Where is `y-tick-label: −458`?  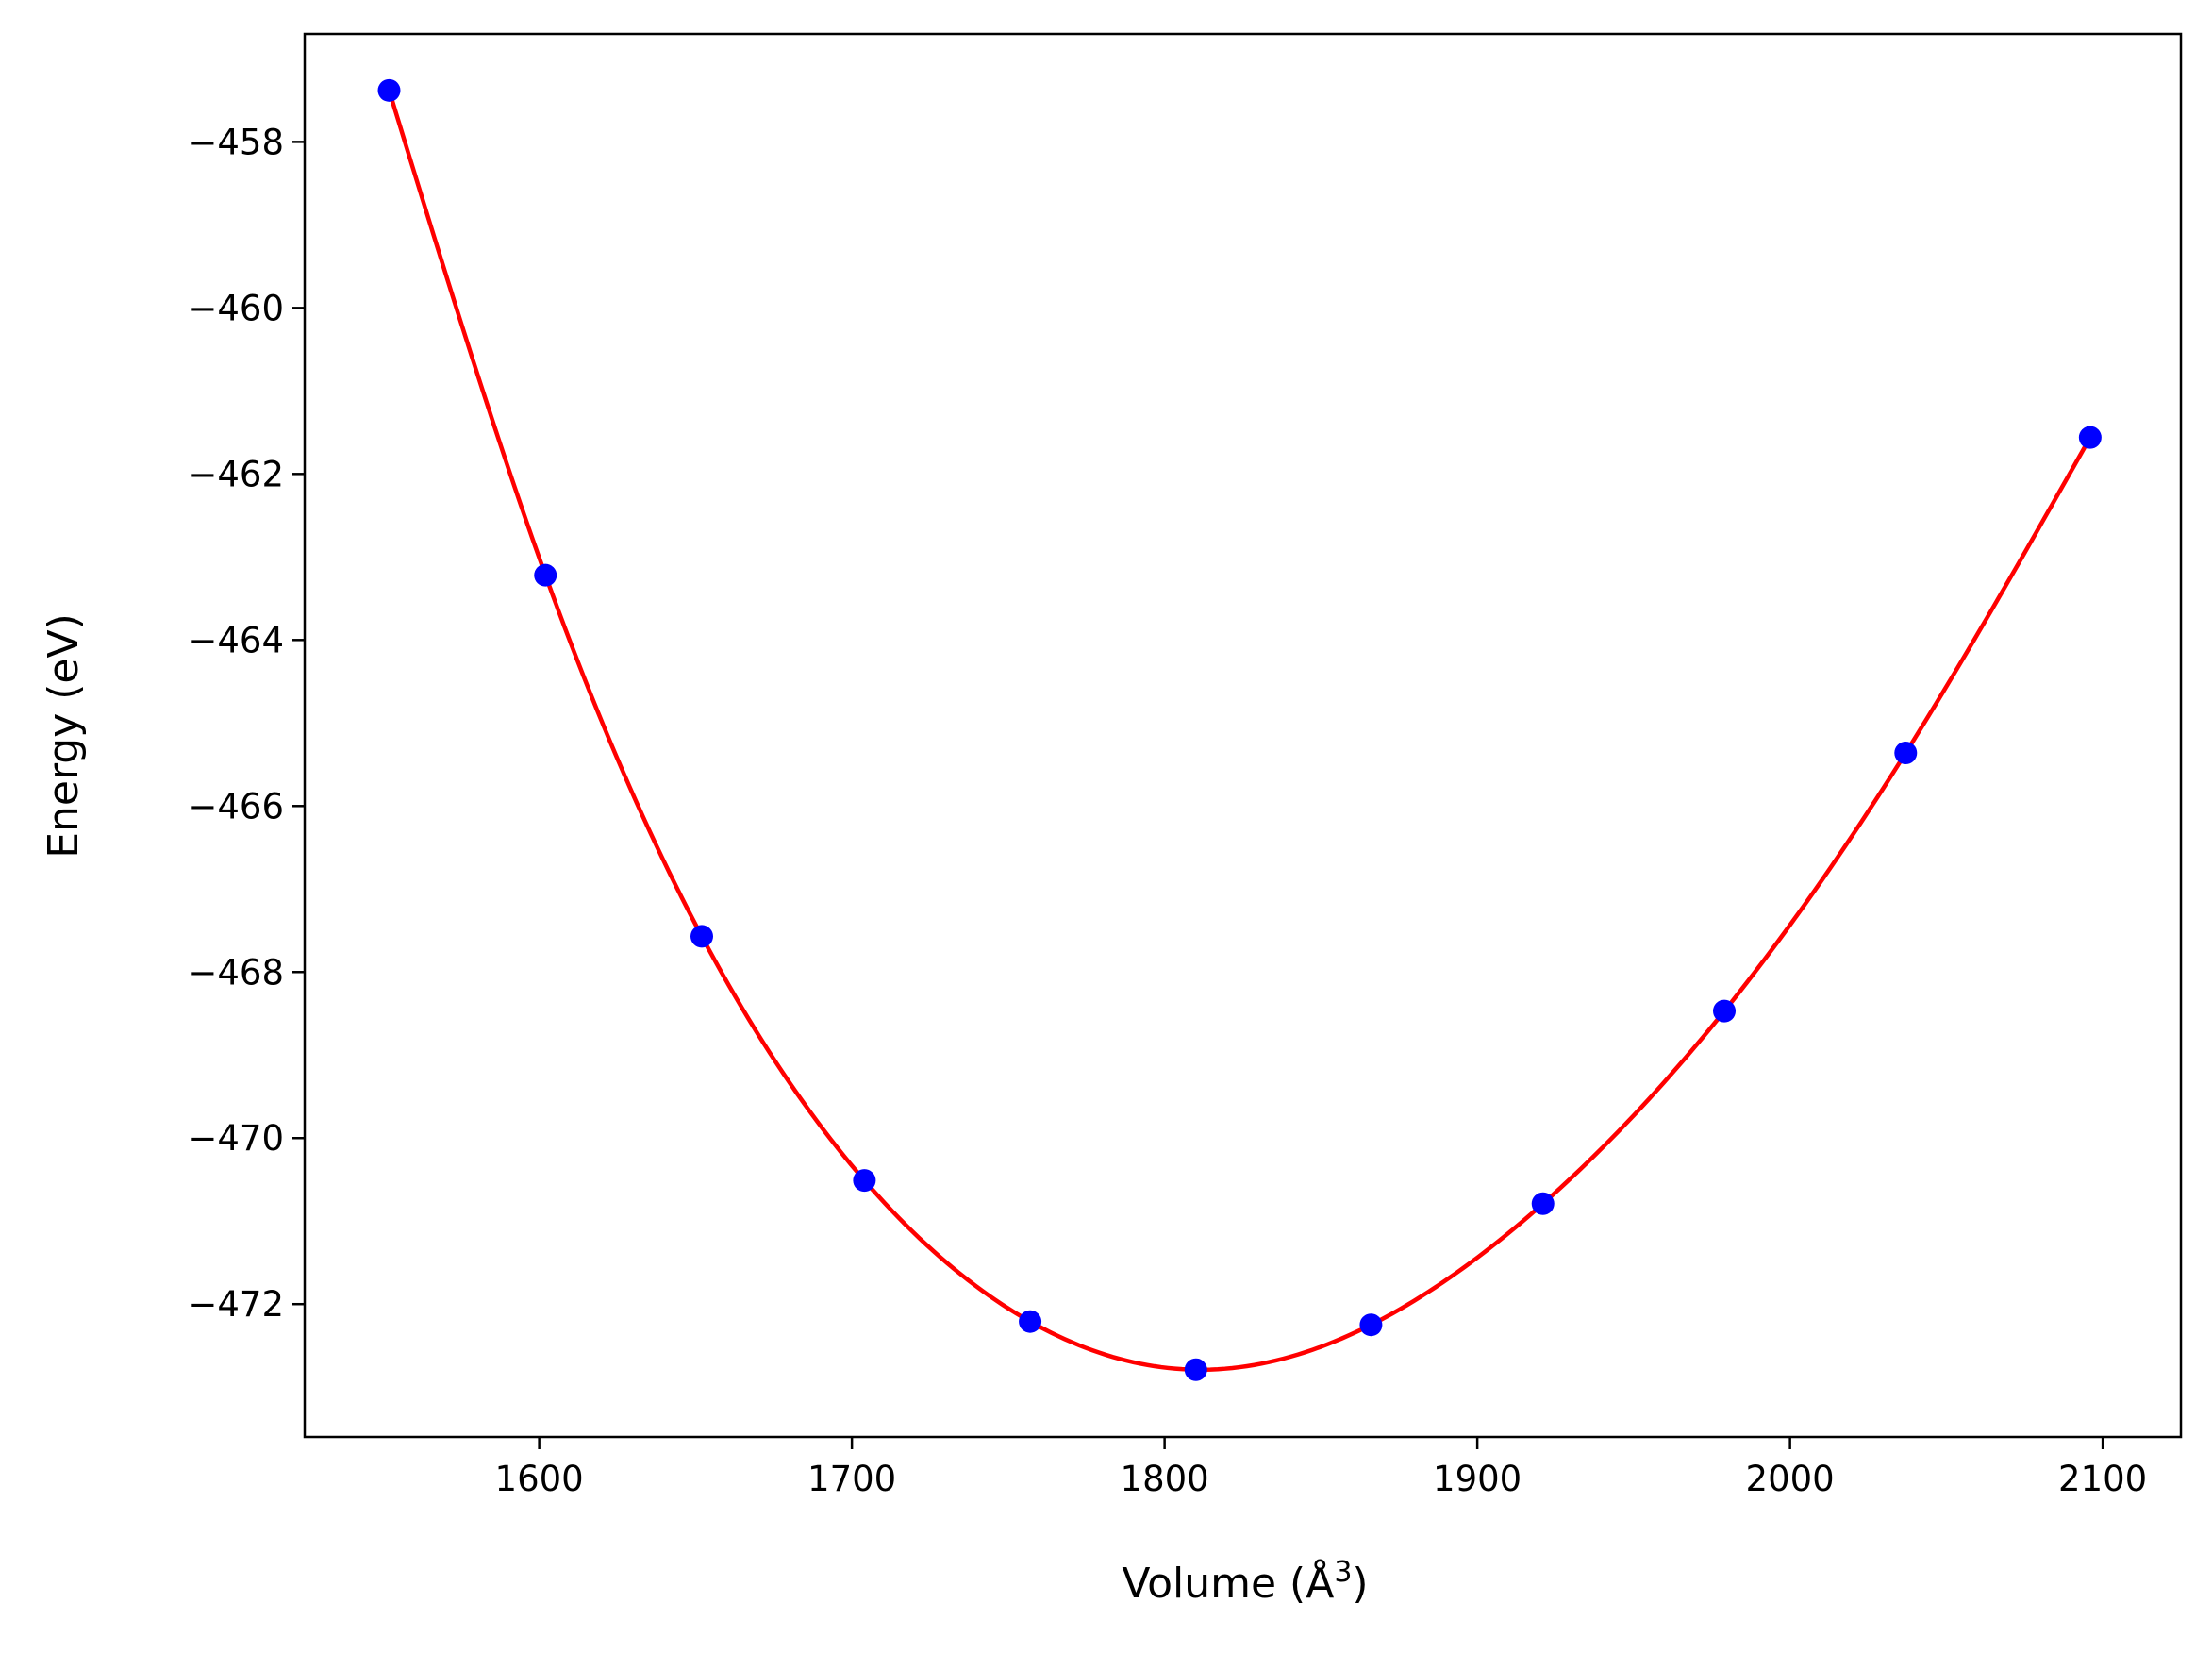 y-tick-label: −458 is located at coordinates (236, 142).